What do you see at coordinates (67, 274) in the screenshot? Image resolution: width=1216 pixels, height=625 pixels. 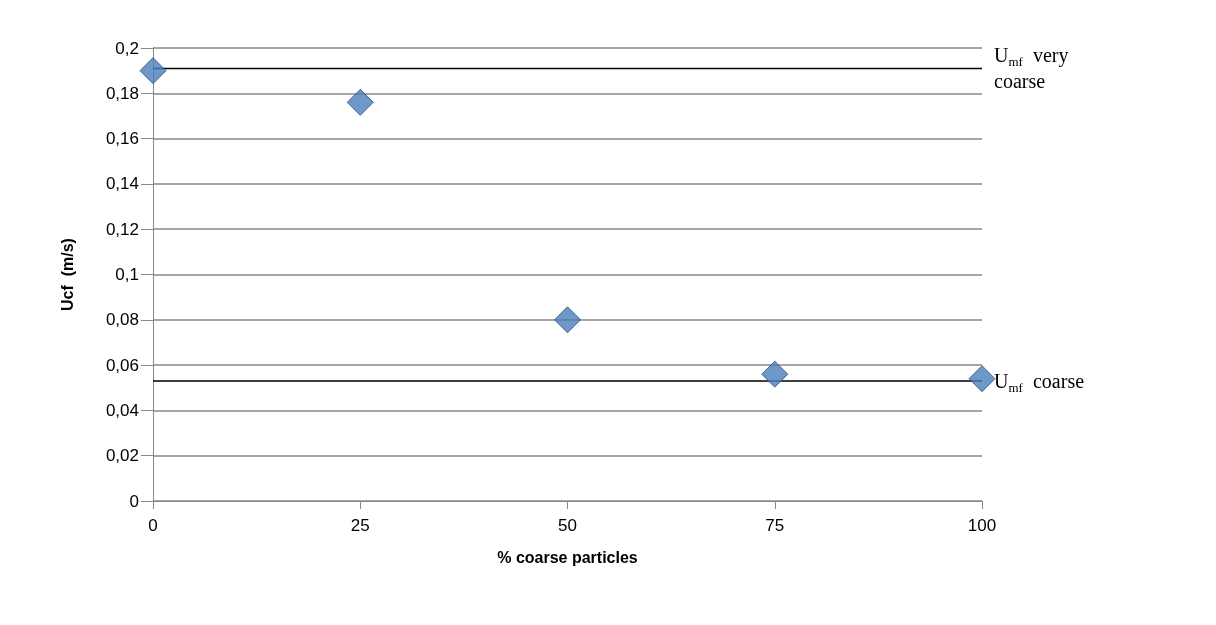 I see `y-axis-title: Ucf (m/s)` at bounding box center [67, 274].